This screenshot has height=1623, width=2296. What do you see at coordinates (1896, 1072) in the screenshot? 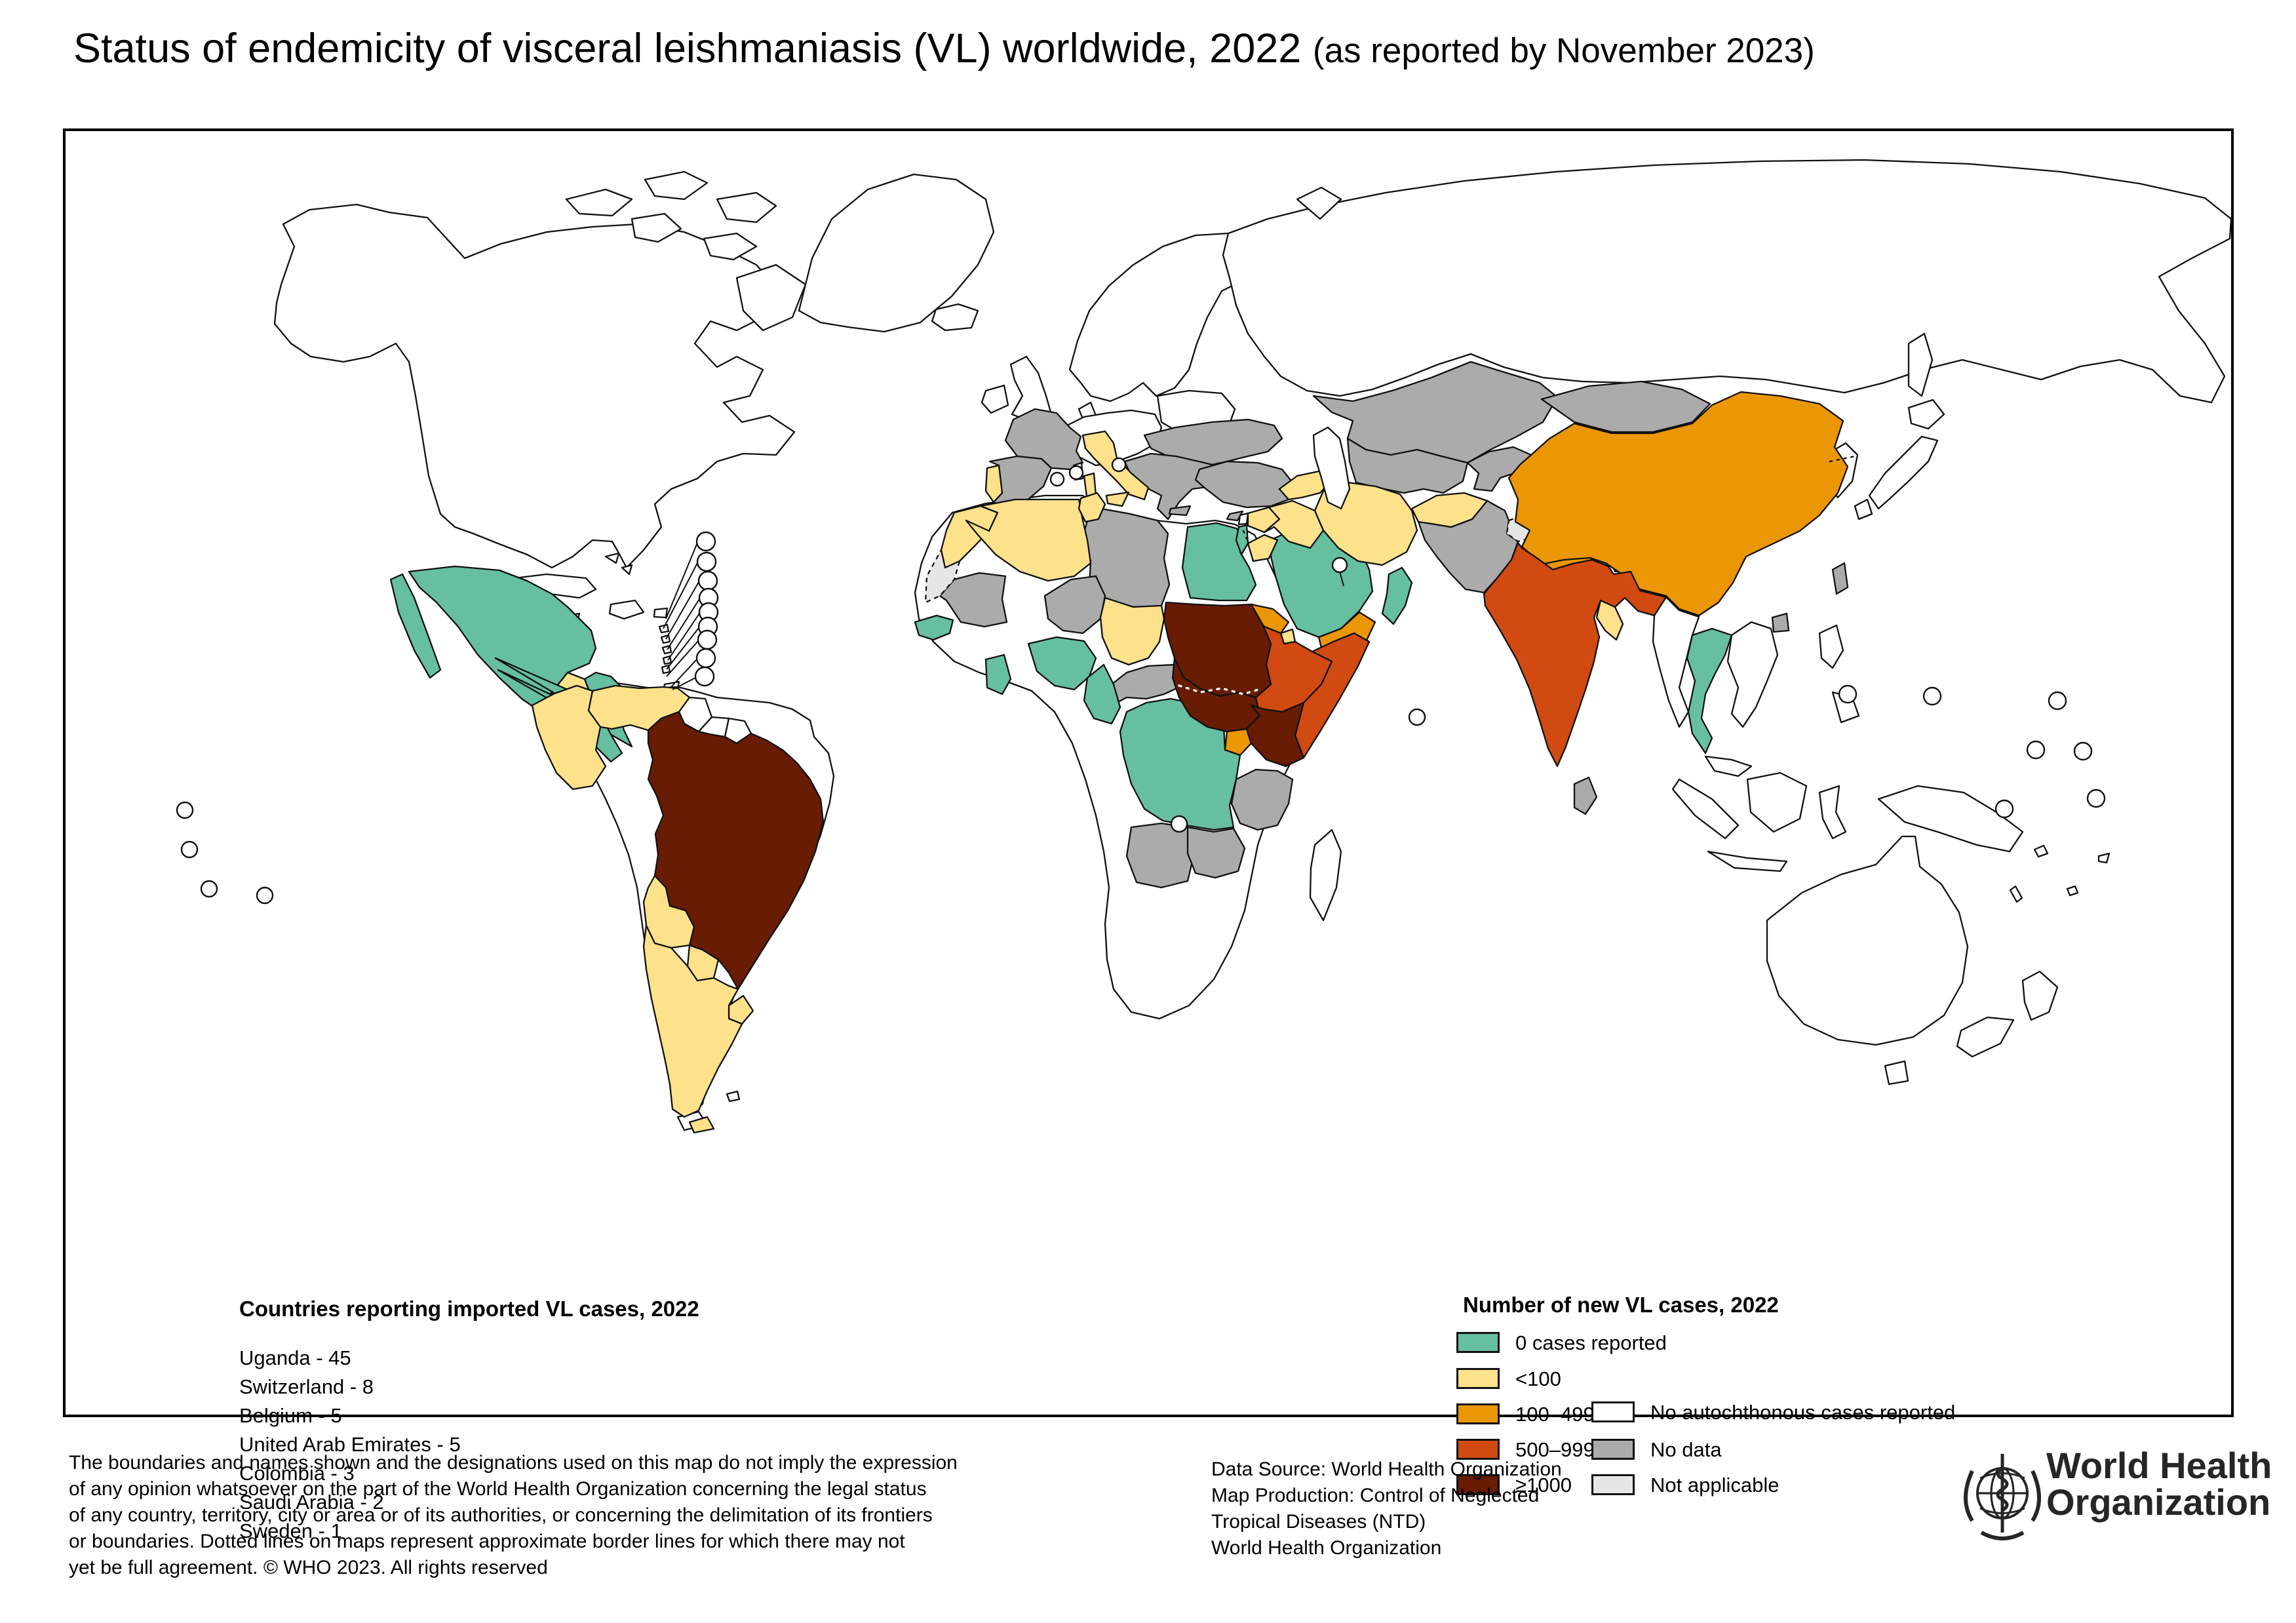
I see `country-tasmania` at bounding box center [1896, 1072].